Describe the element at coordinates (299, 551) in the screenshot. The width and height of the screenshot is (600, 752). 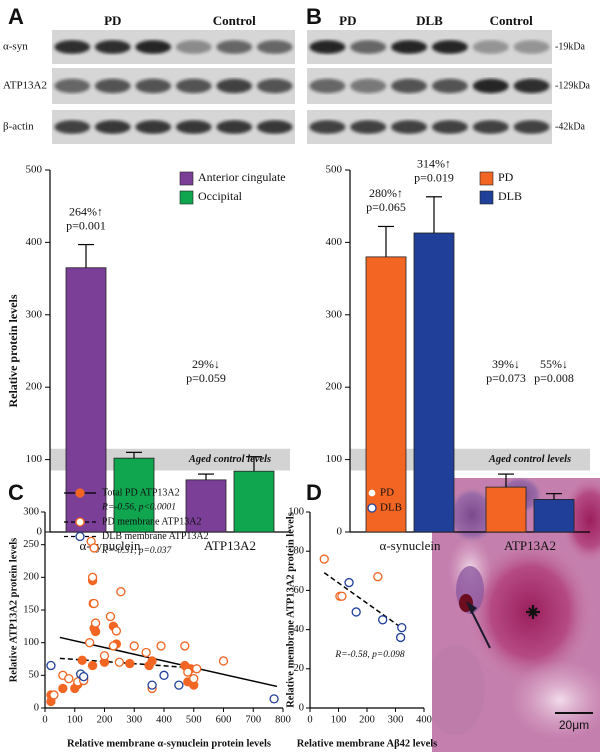
I see `y-tick-label: 80` at that location.